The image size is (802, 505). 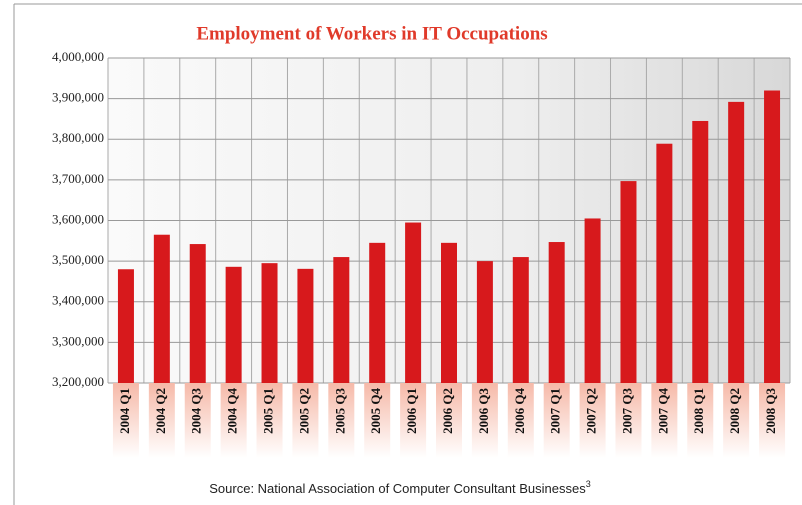 I want to click on y-tick-label: 3,600,000, so click(x=78, y=218).